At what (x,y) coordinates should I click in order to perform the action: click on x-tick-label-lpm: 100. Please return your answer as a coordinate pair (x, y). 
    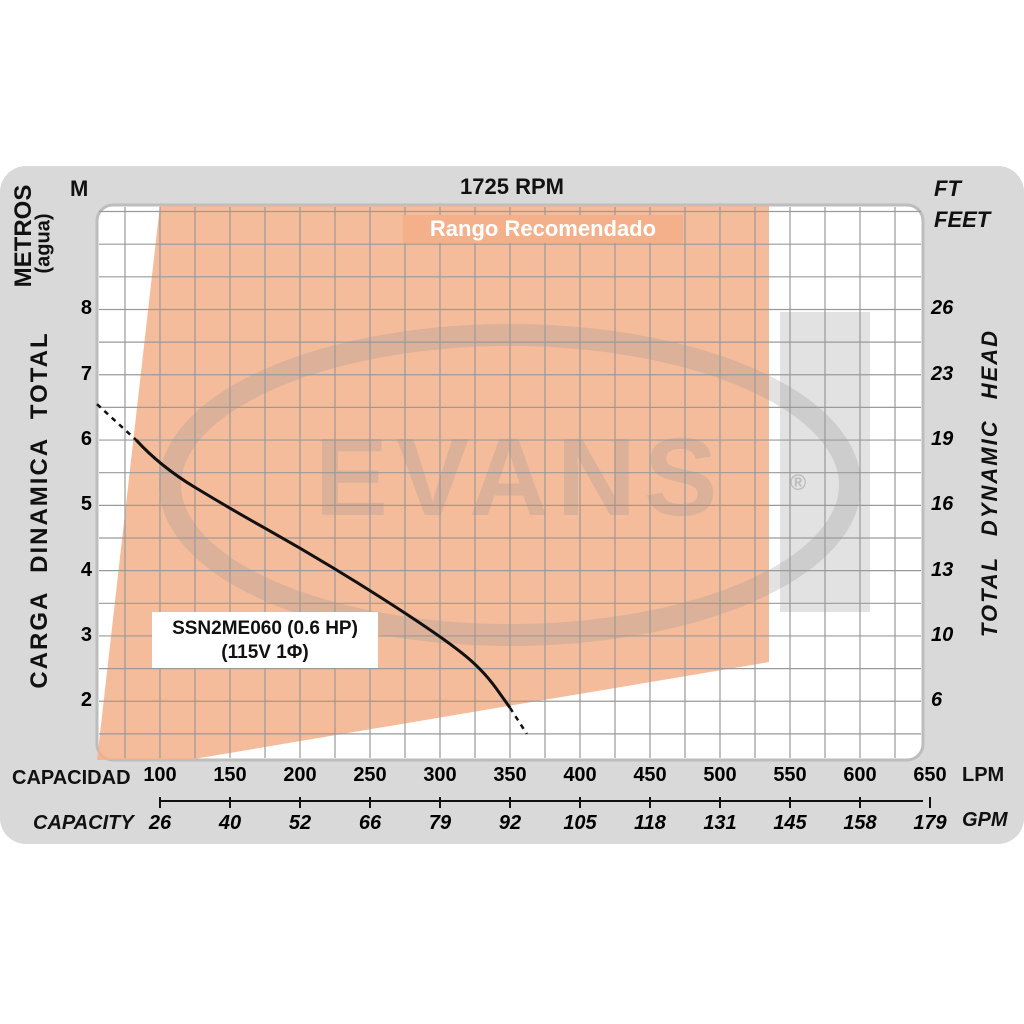
    Looking at the image, I should click on (160, 775).